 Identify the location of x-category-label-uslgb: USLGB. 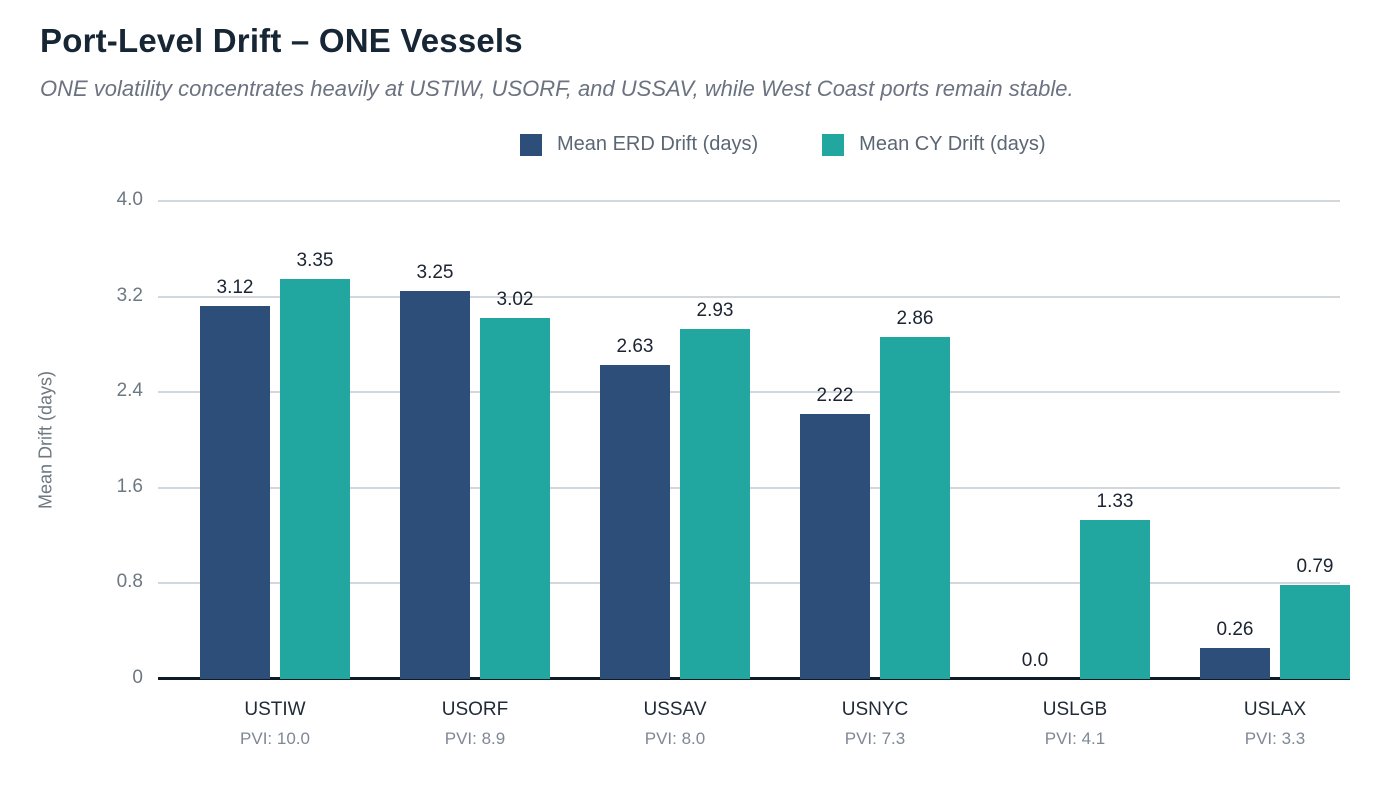
(1075, 709).